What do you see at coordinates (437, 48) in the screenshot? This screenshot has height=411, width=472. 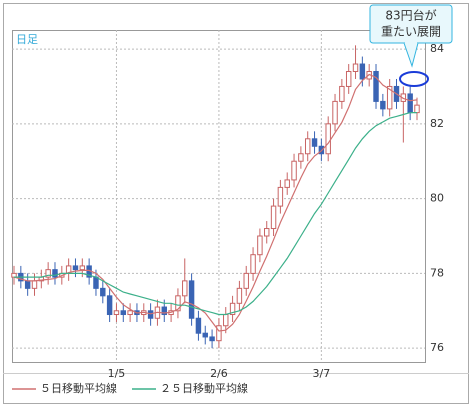 I see `y-tick-label: 84` at bounding box center [437, 48].